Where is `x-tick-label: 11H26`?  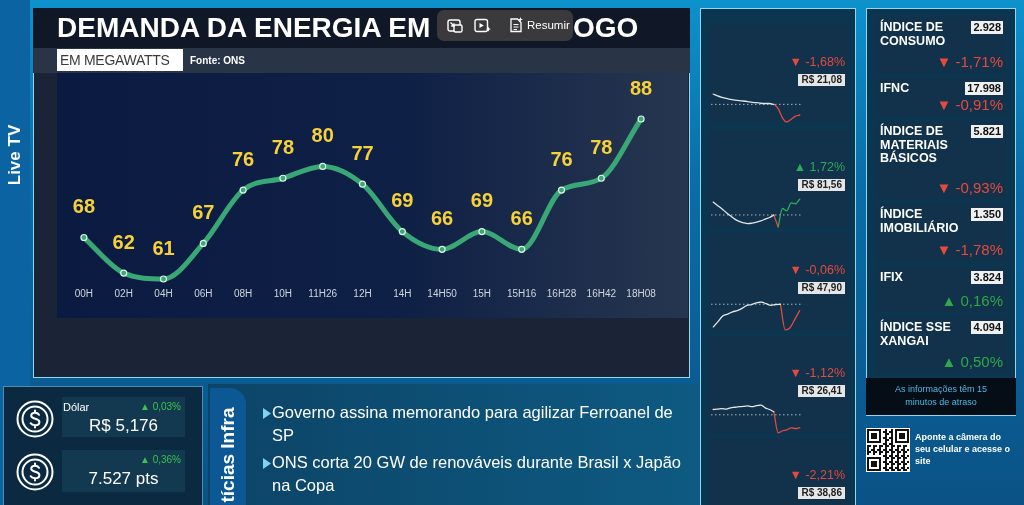
x-tick-label: 11H26 is located at coordinates (323, 293).